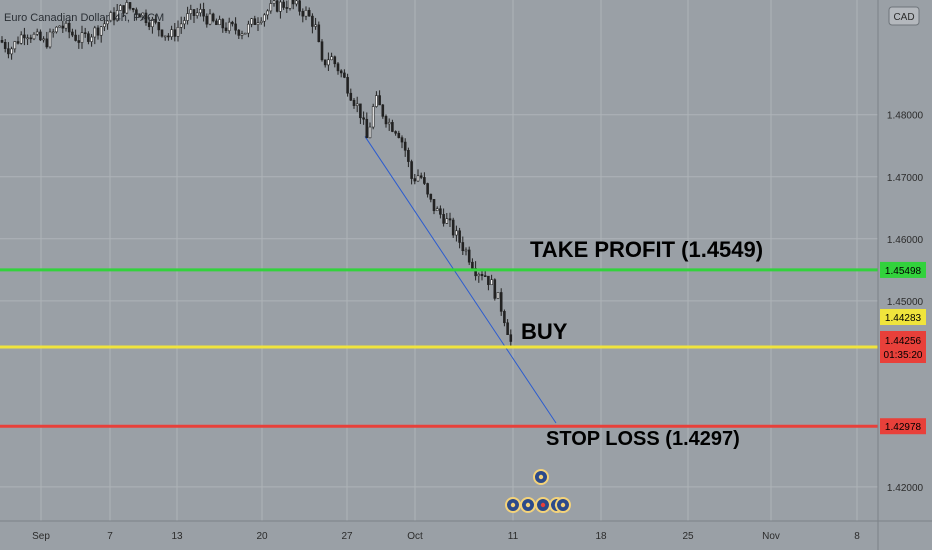 The width and height of the screenshot is (932, 550). Describe the element at coordinates (177, 536) in the screenshot. I see `x-tick-label: 13` at that location.